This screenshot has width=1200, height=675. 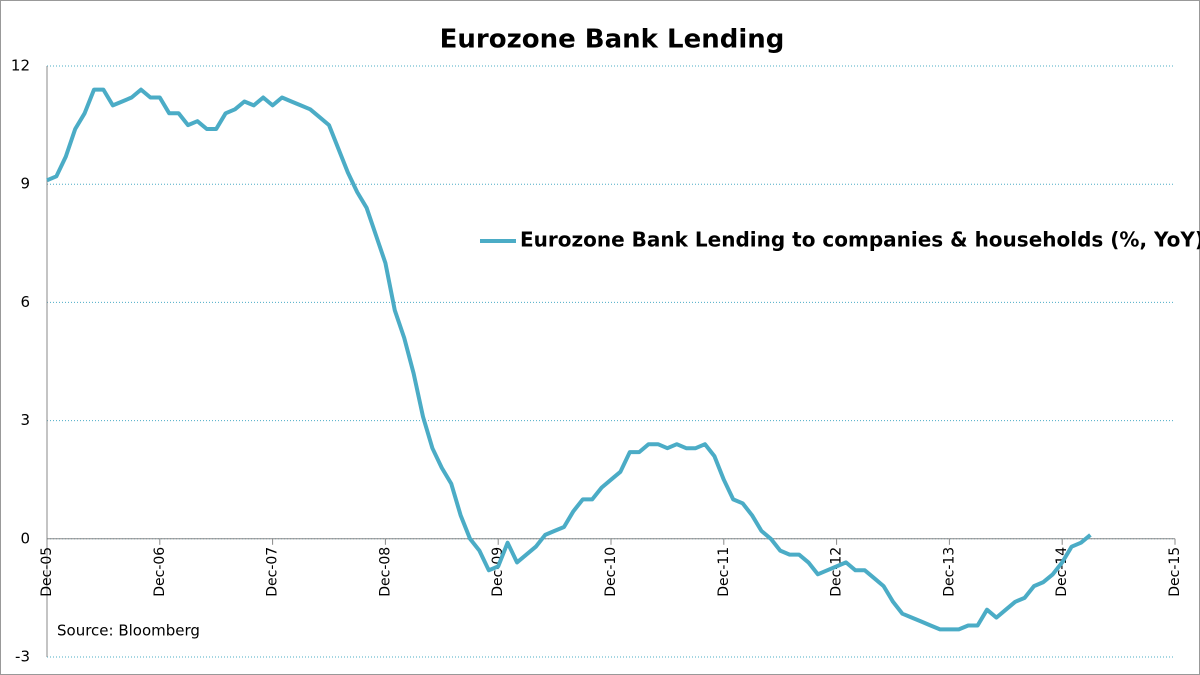 I want to click on x-tick-label: Dec-06, so click(x=160, y=572).